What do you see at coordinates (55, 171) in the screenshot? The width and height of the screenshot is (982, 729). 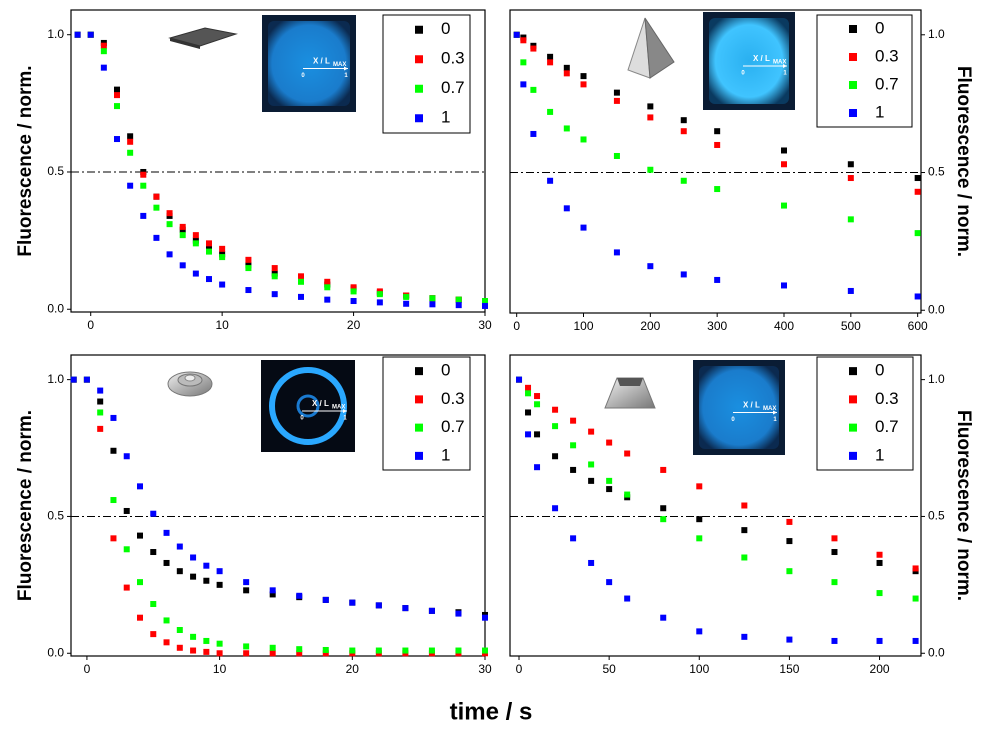 I see `y-tick-label: 0.5` at bounding box center [55, 171].